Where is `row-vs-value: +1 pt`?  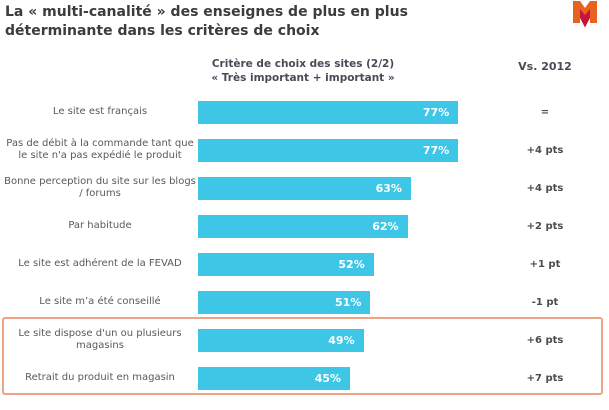
row-vs-value: +1 pt is located at coordinates (545, 264).